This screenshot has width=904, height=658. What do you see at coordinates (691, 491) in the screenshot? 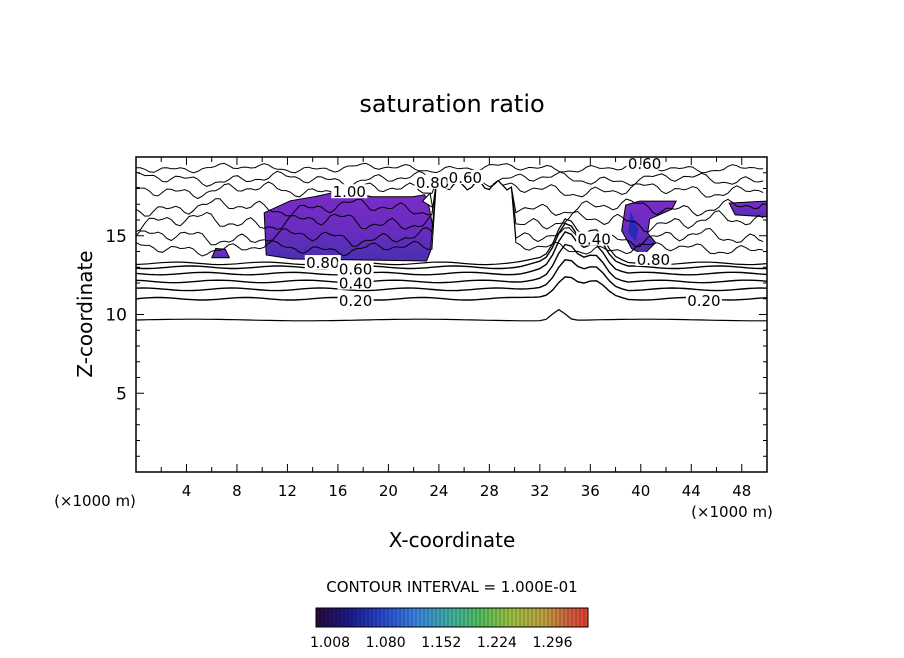
I see `x-tick-label: 44` at bounding box center [691, 491].